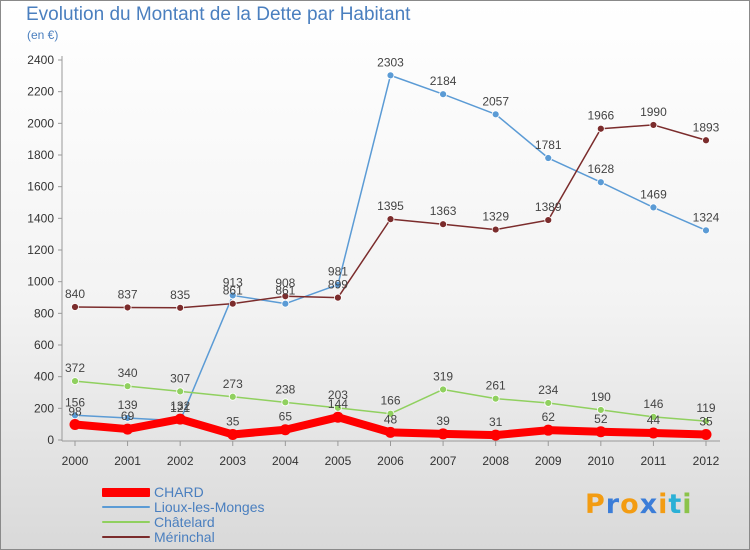 The height and width of the screenshot is (550, 750). I want to click on data-label-chard: 48, so click(391, 419).